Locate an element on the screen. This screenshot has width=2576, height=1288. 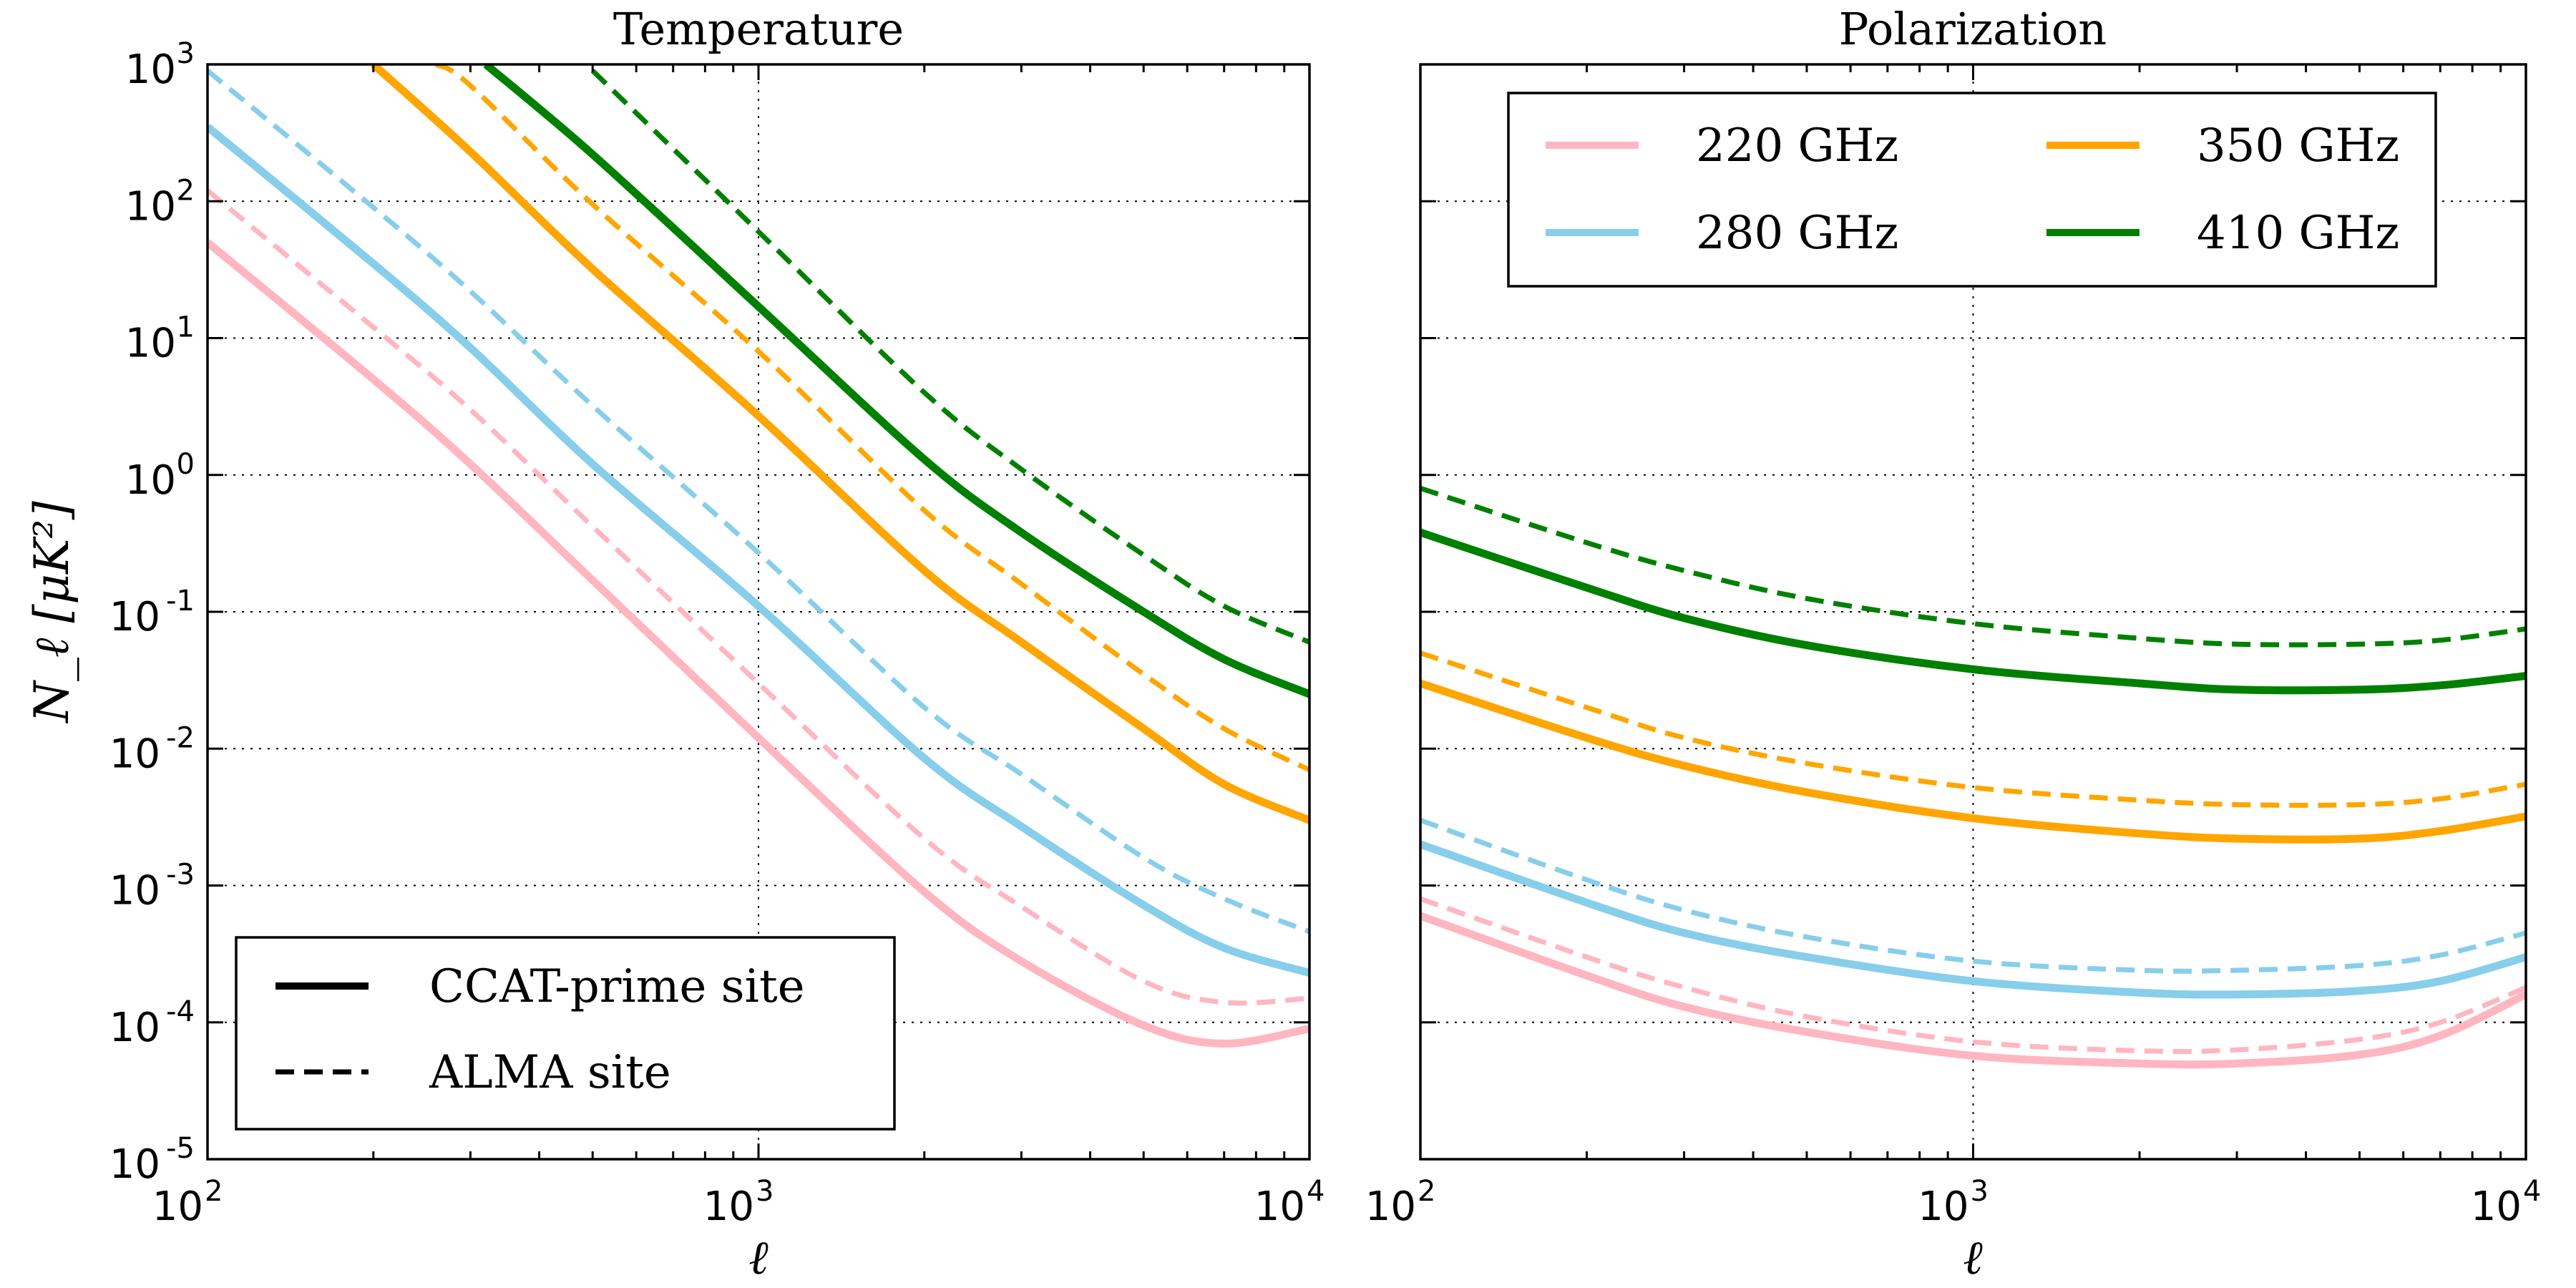
y-tick-label: 10 1 is located at coordinates (160, 339).